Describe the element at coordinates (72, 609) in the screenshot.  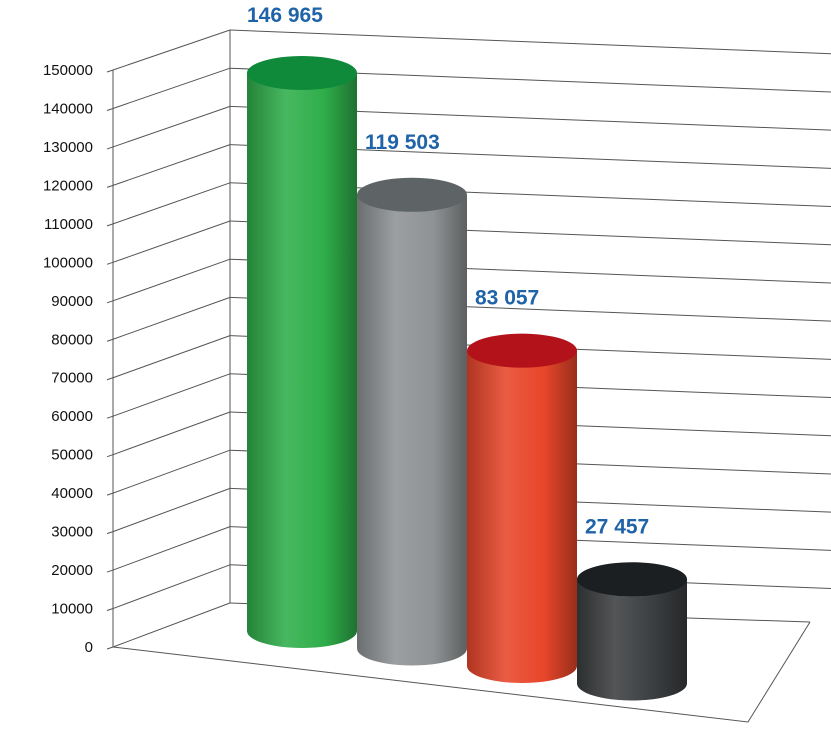
I see `y-tick-label: 10000` at that location.